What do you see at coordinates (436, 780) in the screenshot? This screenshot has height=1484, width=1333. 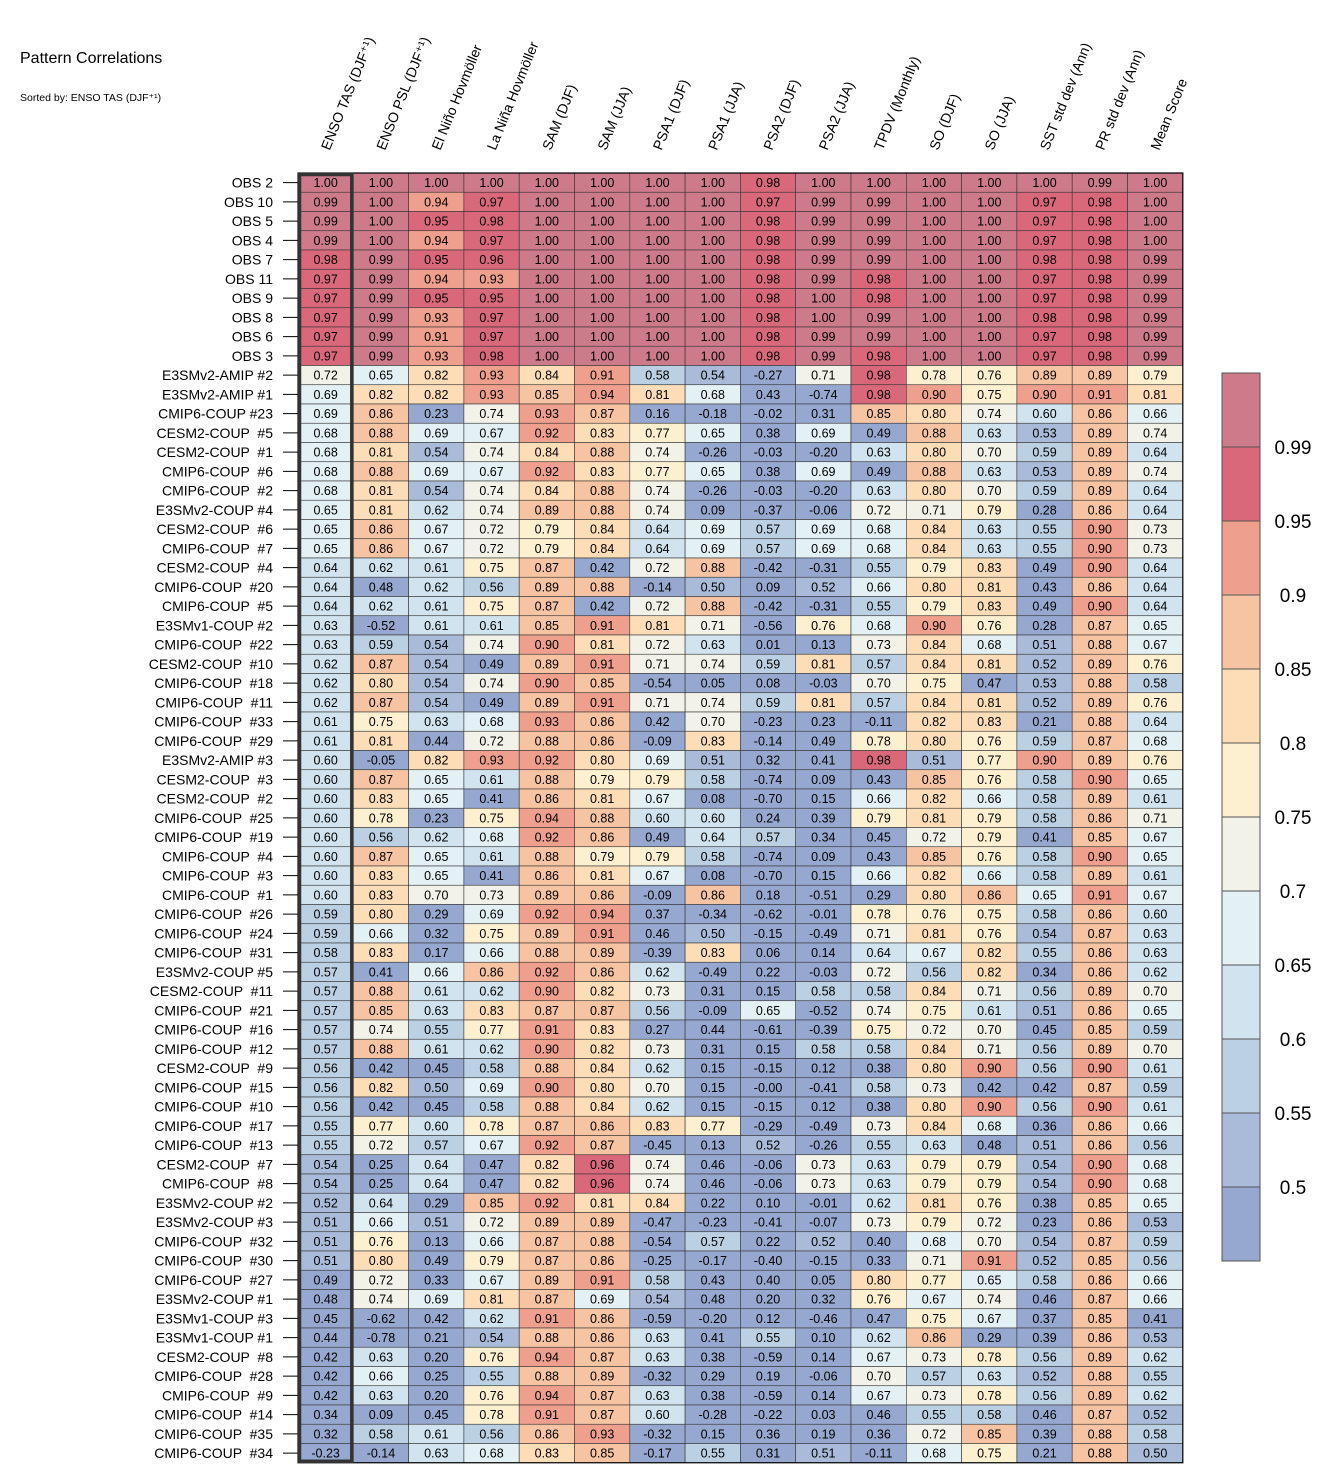 I see `cell-value: 0.65` at bounding box center [436, 780].